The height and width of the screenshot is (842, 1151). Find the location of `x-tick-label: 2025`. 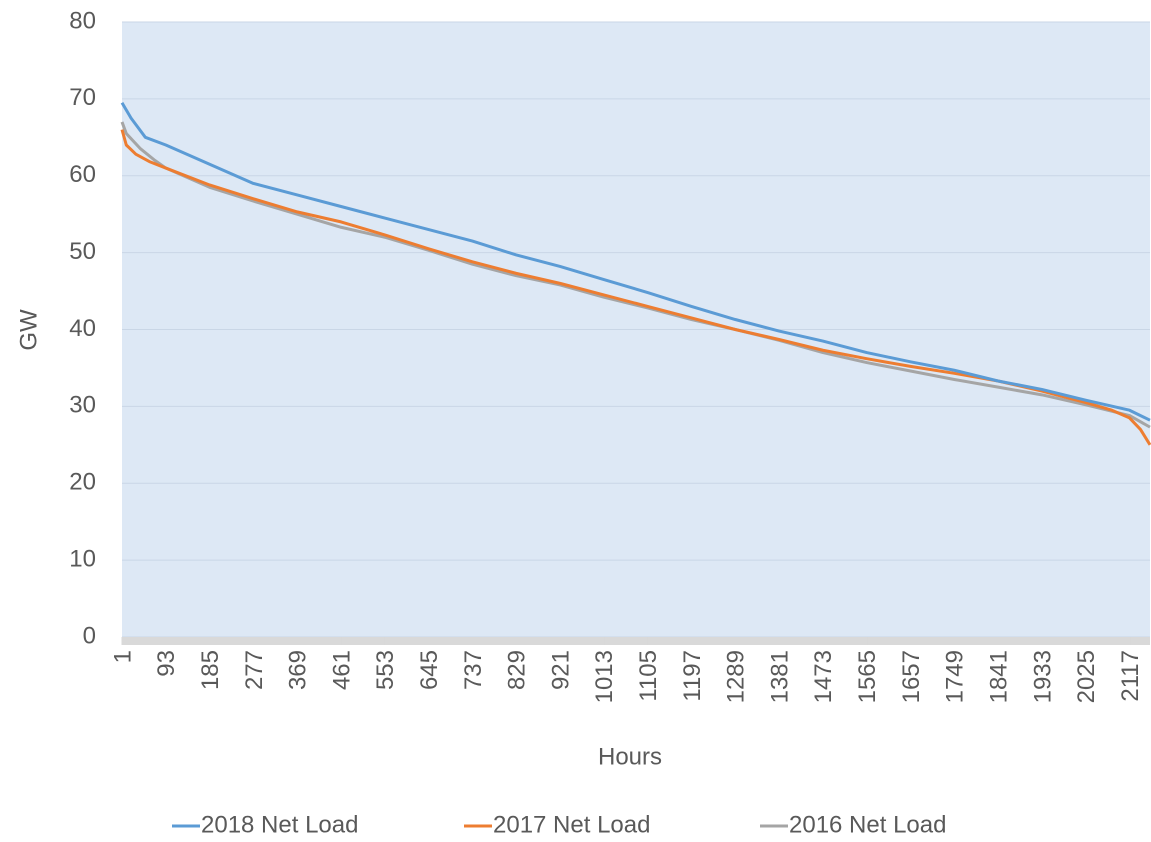

x-tick-label: 2025 is located at coordinates (1086, 676).